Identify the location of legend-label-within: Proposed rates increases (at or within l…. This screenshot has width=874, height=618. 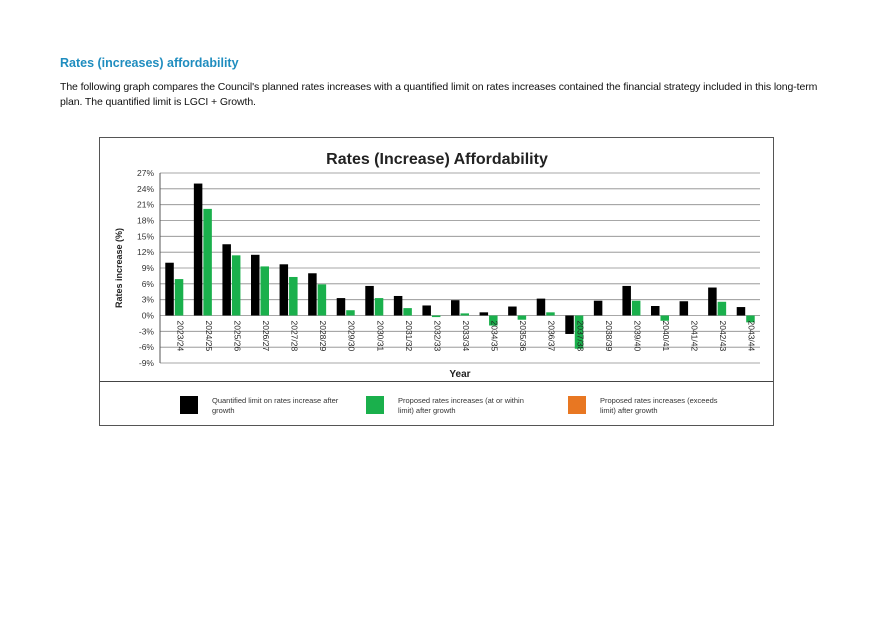
(461, 405).